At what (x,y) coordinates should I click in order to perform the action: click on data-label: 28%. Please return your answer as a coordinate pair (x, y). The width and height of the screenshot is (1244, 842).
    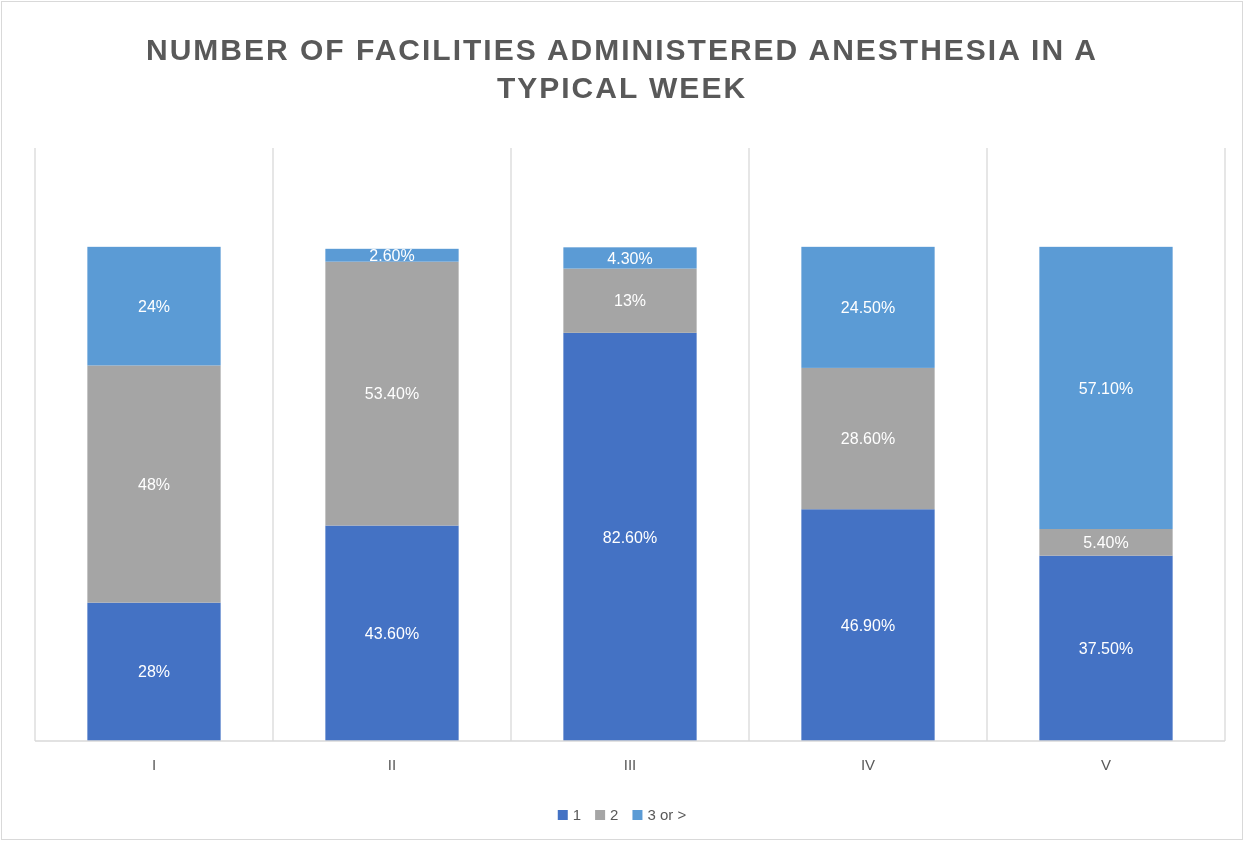
    Looking at the image, I should click on (154, 672).